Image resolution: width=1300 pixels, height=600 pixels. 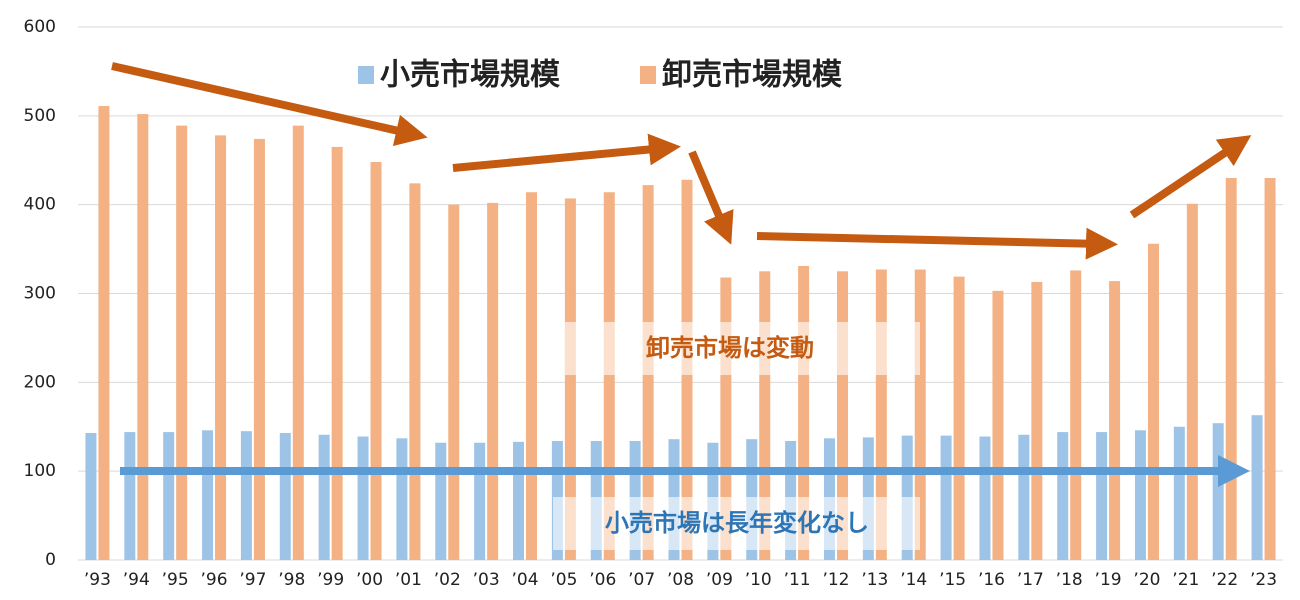 What do you see at coordinates (252, 580) in the screenshot?
I see `x-tick-label: ’97` at bounding box center [252, 580].